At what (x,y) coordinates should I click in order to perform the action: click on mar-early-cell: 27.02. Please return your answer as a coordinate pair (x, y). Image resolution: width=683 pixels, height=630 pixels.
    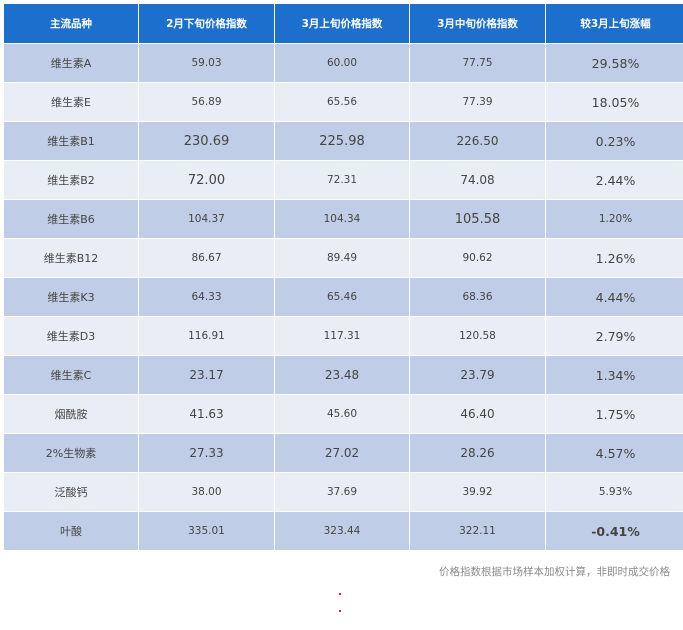
    Looking at the image, I should click on (342, 453).